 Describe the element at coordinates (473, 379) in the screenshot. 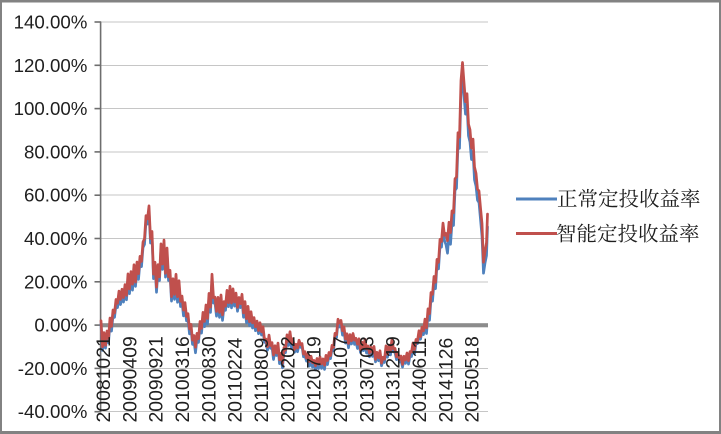

I see `svg-text: 20150518` at that location.